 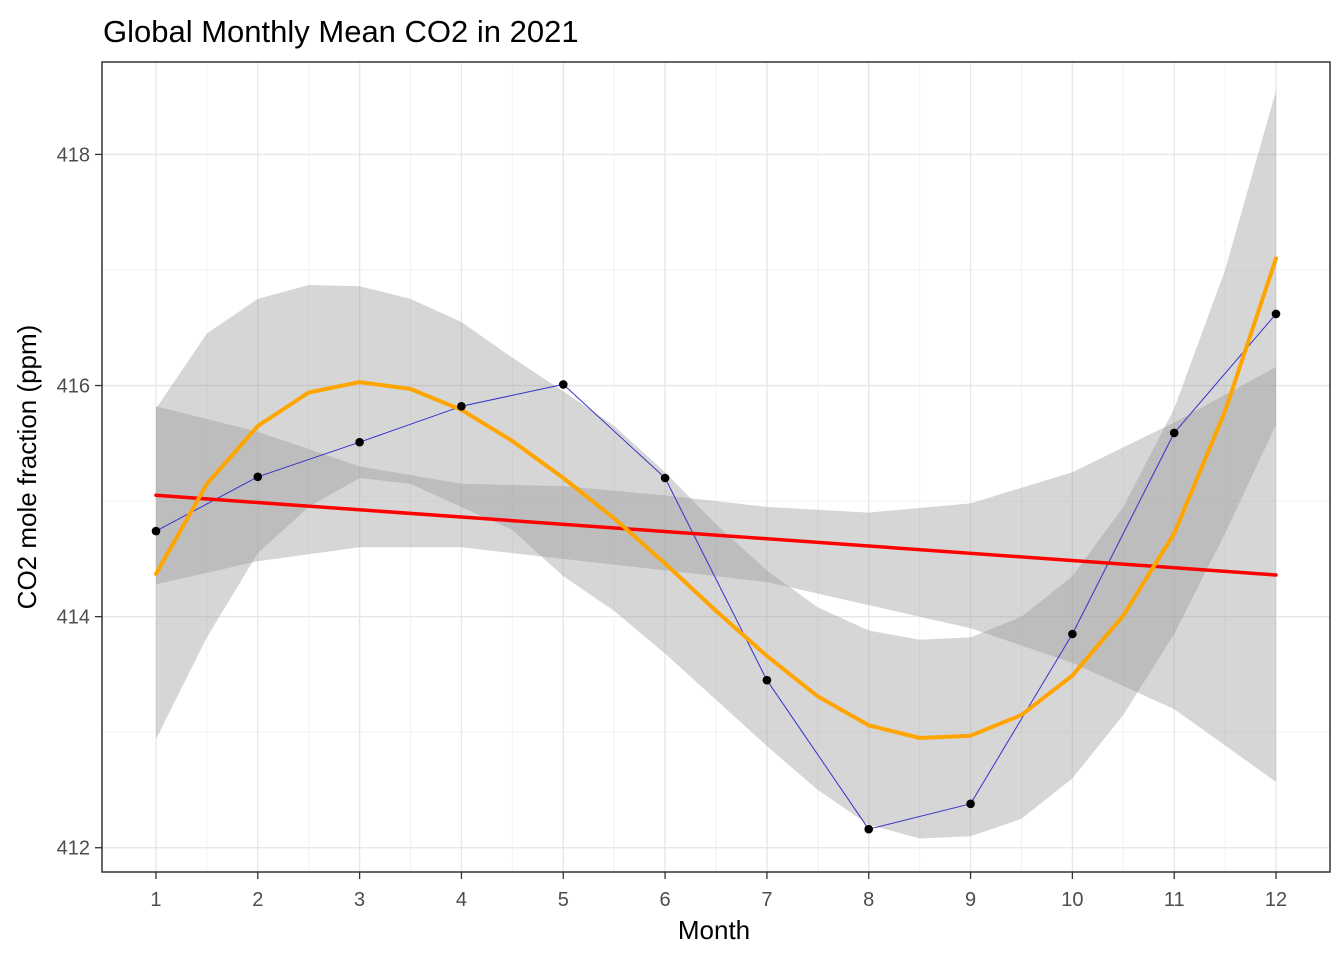 What do you see at coordinates (1072, 900) in the screenshot?
I see `x-tick-label: 10` at bounding box center [1072, 900].